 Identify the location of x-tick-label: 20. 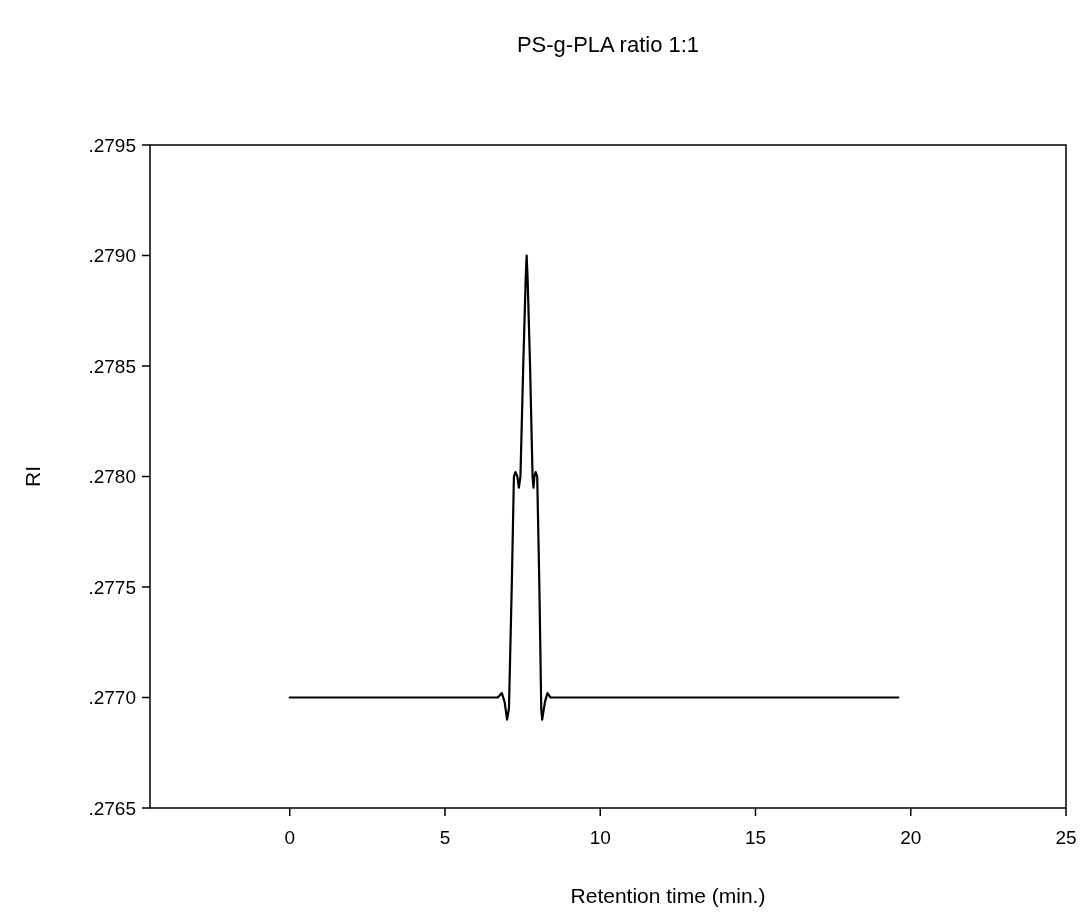
(911, 837).